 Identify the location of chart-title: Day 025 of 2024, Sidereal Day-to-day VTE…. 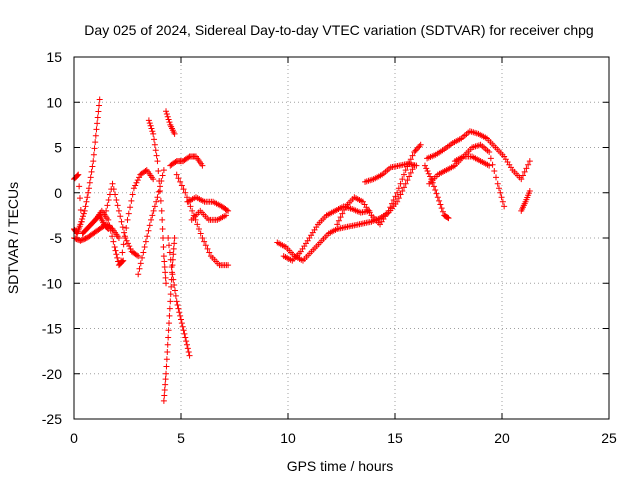
(338, 30).